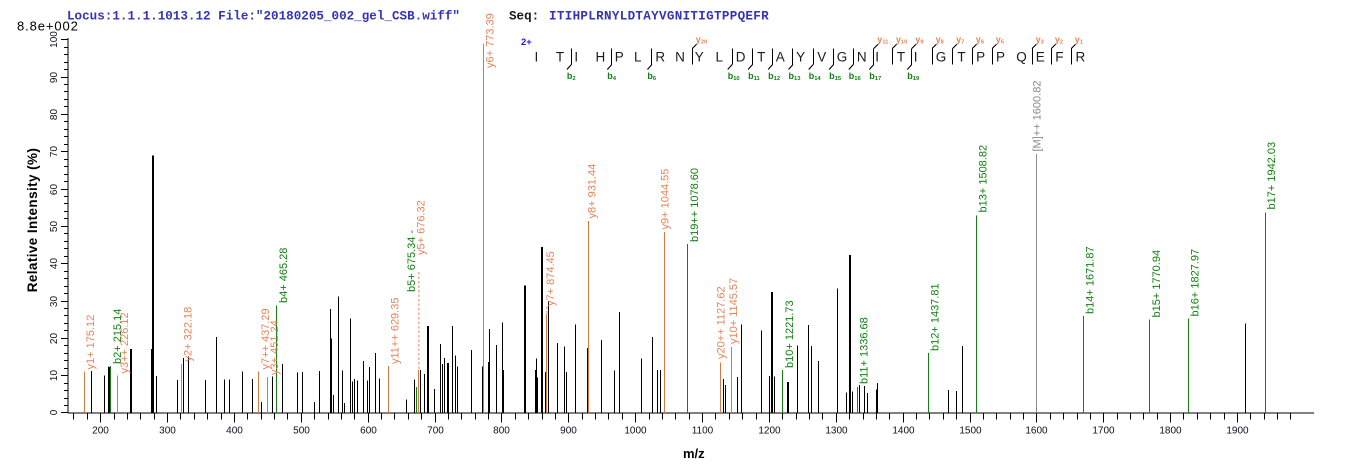 The width and height of the screenshot is (1362, 473). What do you see at coordinates (865, 350) in the screenshot?
I see `svg-text: b11+ 1336.68` at bounding box center [865, 350].